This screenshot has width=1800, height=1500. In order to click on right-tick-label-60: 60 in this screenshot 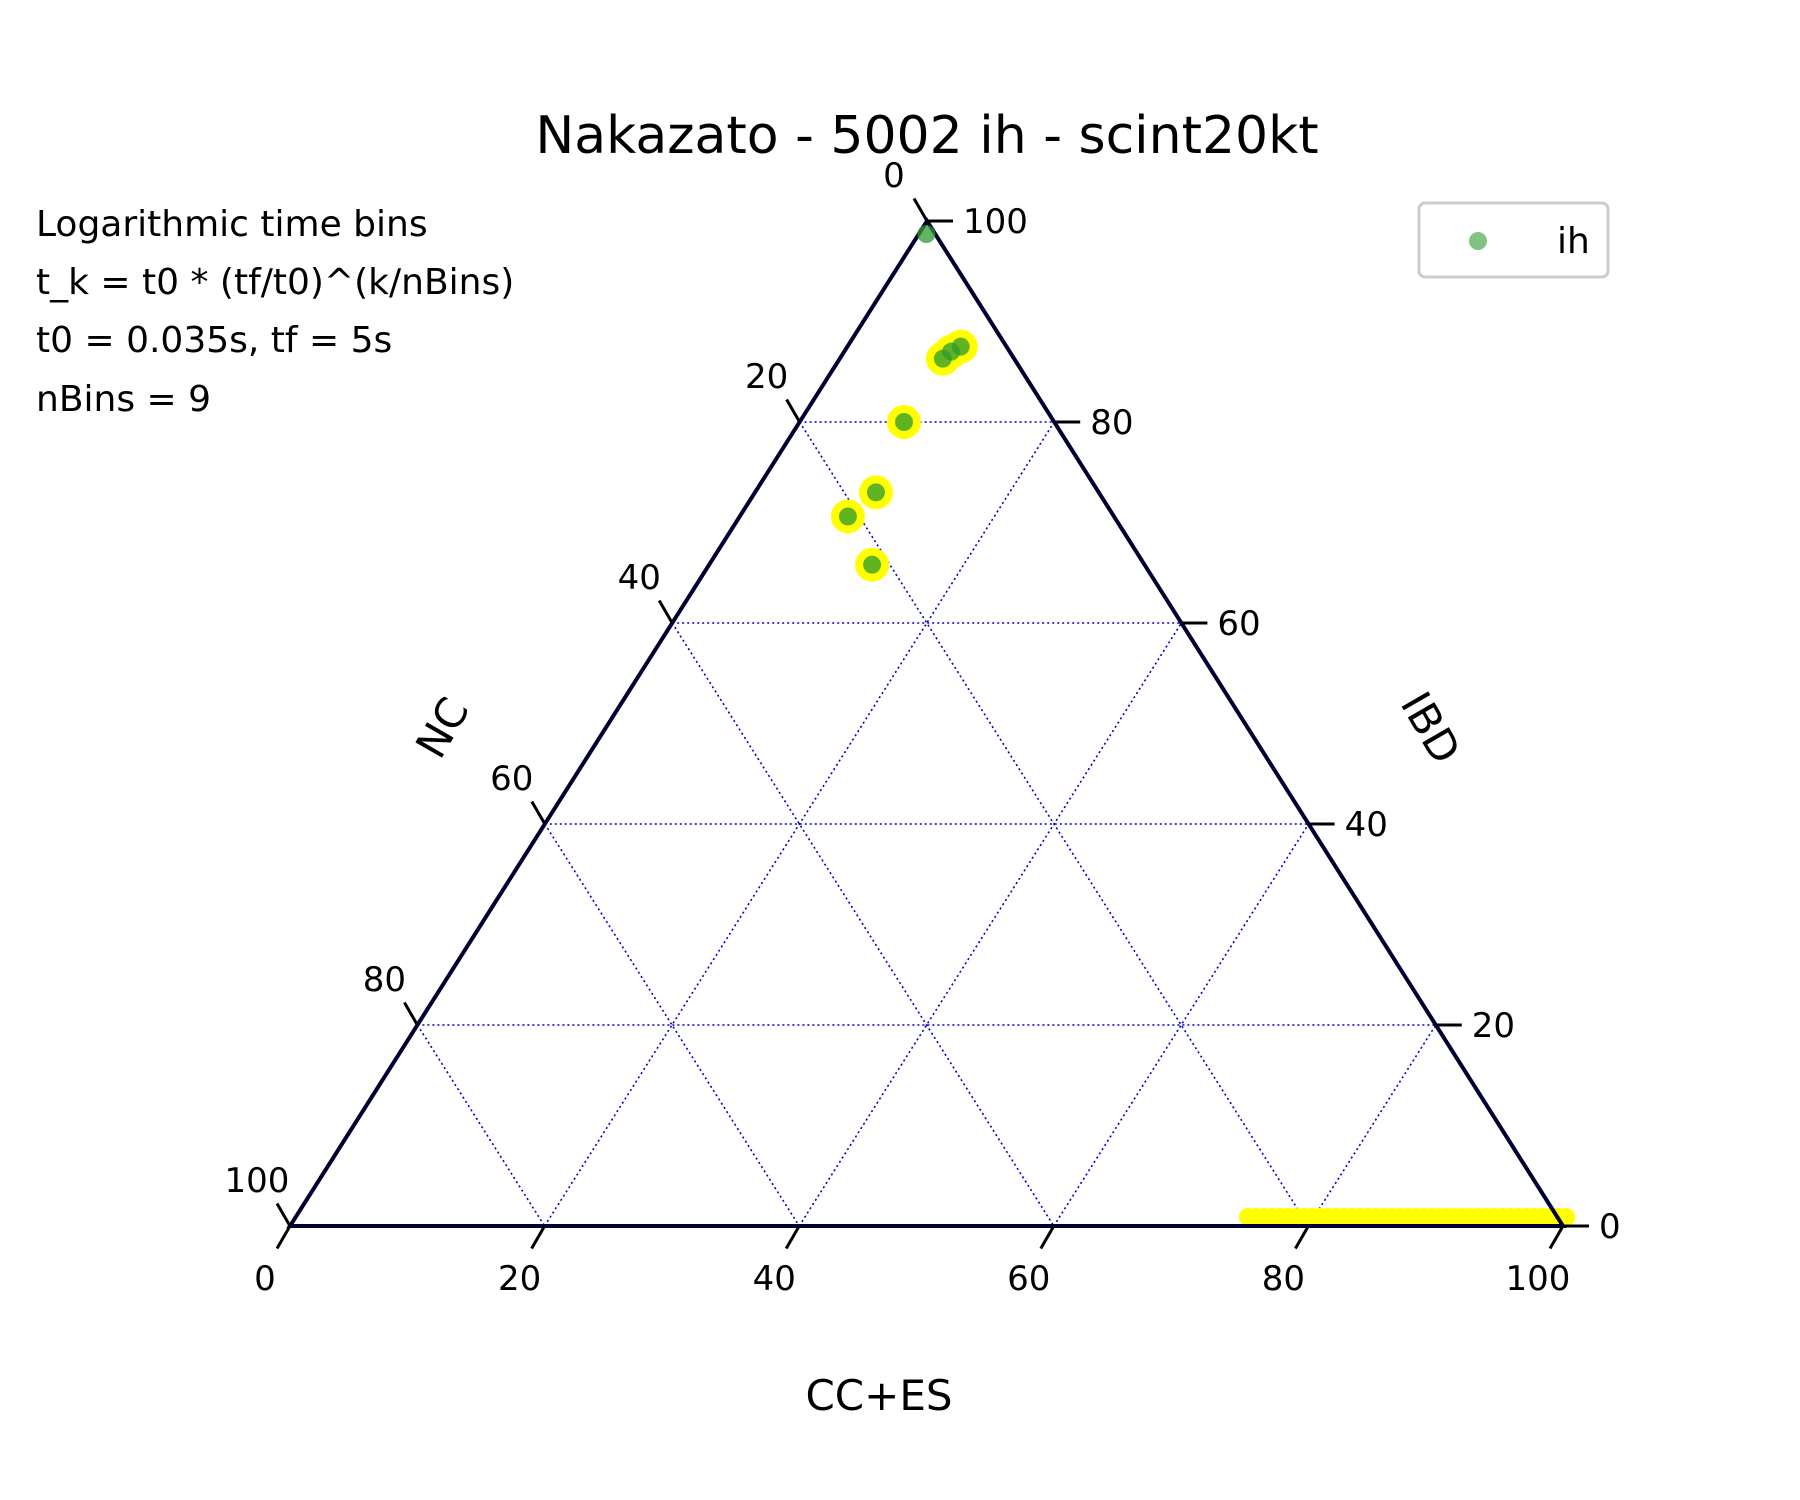, I will do `click(1238, 624)`.